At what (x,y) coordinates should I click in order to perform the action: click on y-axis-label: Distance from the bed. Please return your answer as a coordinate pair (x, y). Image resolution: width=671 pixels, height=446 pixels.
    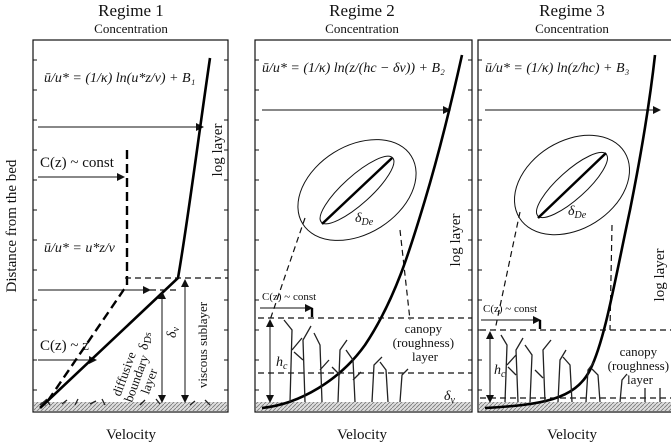
    Looking at the image, I should click on (12, 225).